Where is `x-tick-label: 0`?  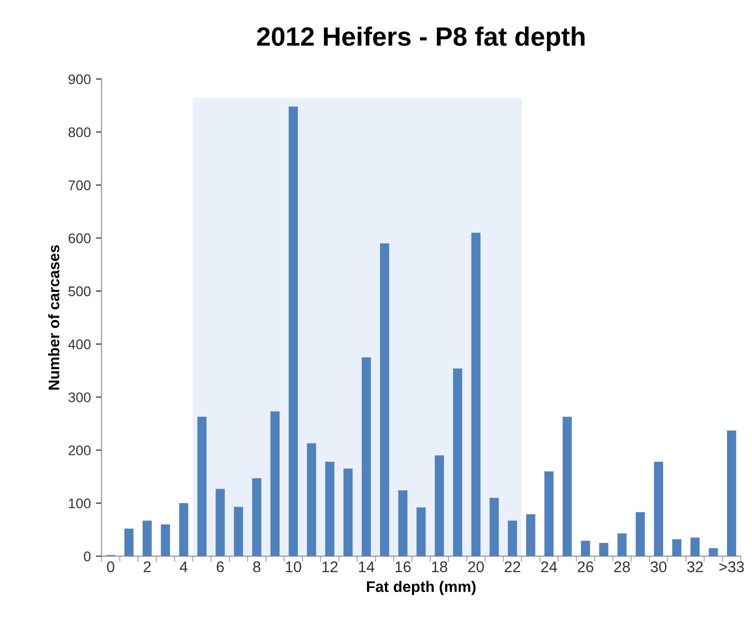
x-tick-label: 0 is located at coordinates (110, 566).